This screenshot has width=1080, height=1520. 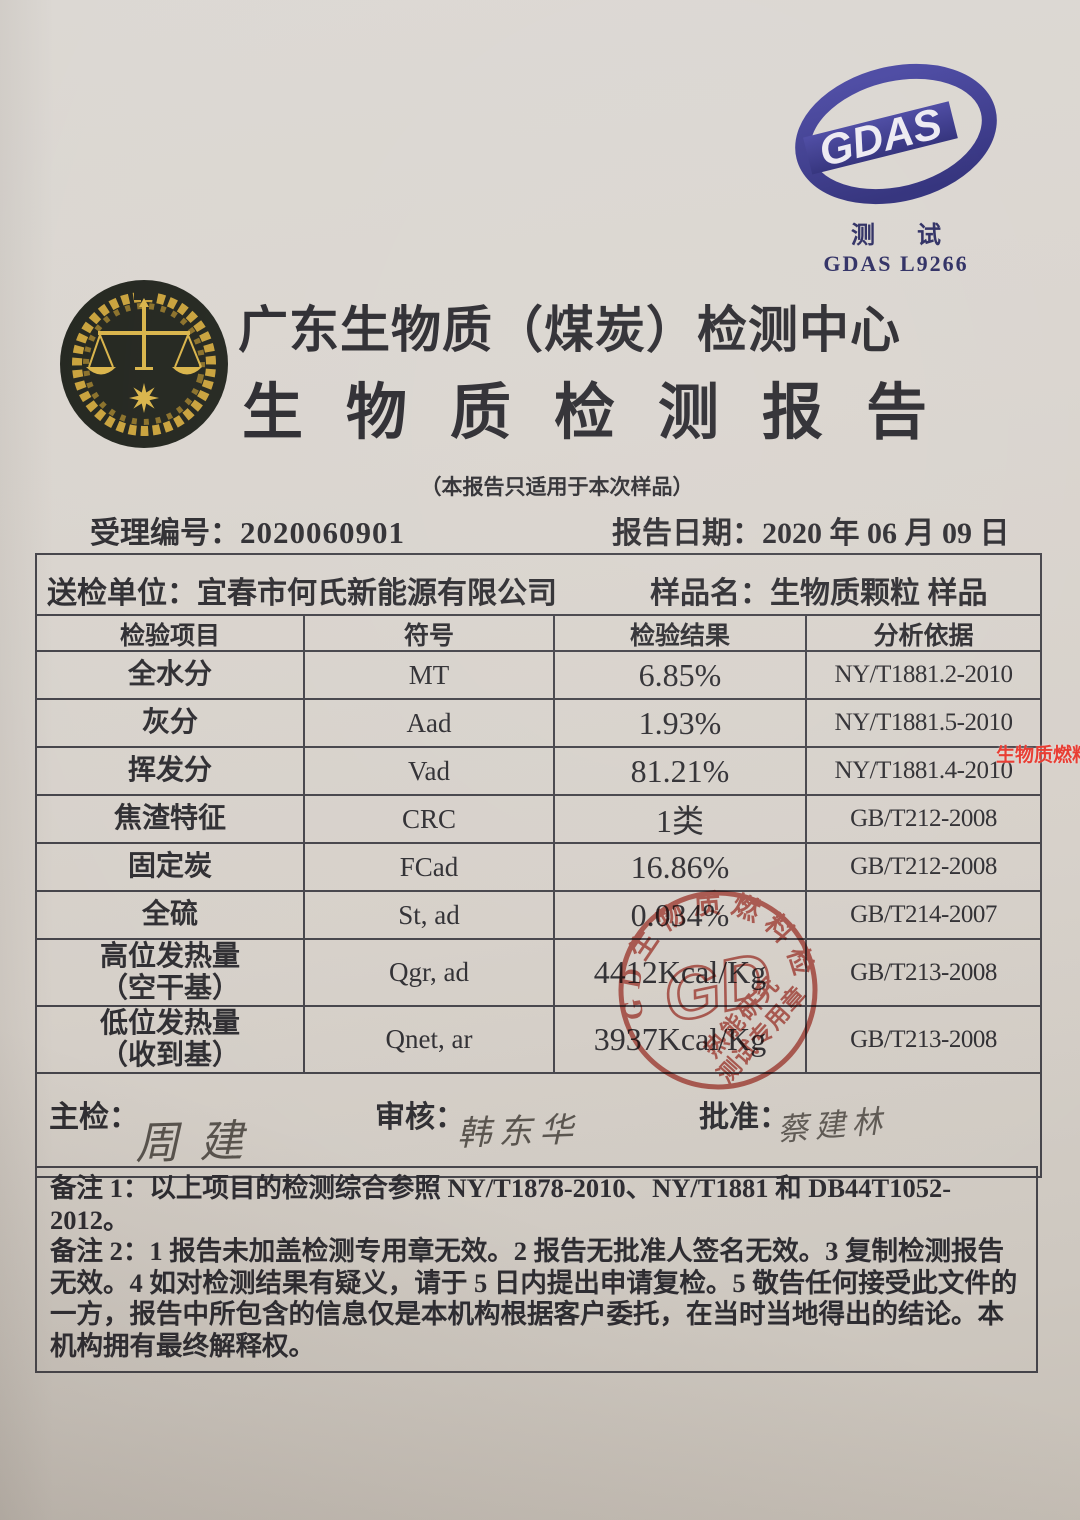 I want to click on scales-emblem-icon, so click(x=144, y=364).